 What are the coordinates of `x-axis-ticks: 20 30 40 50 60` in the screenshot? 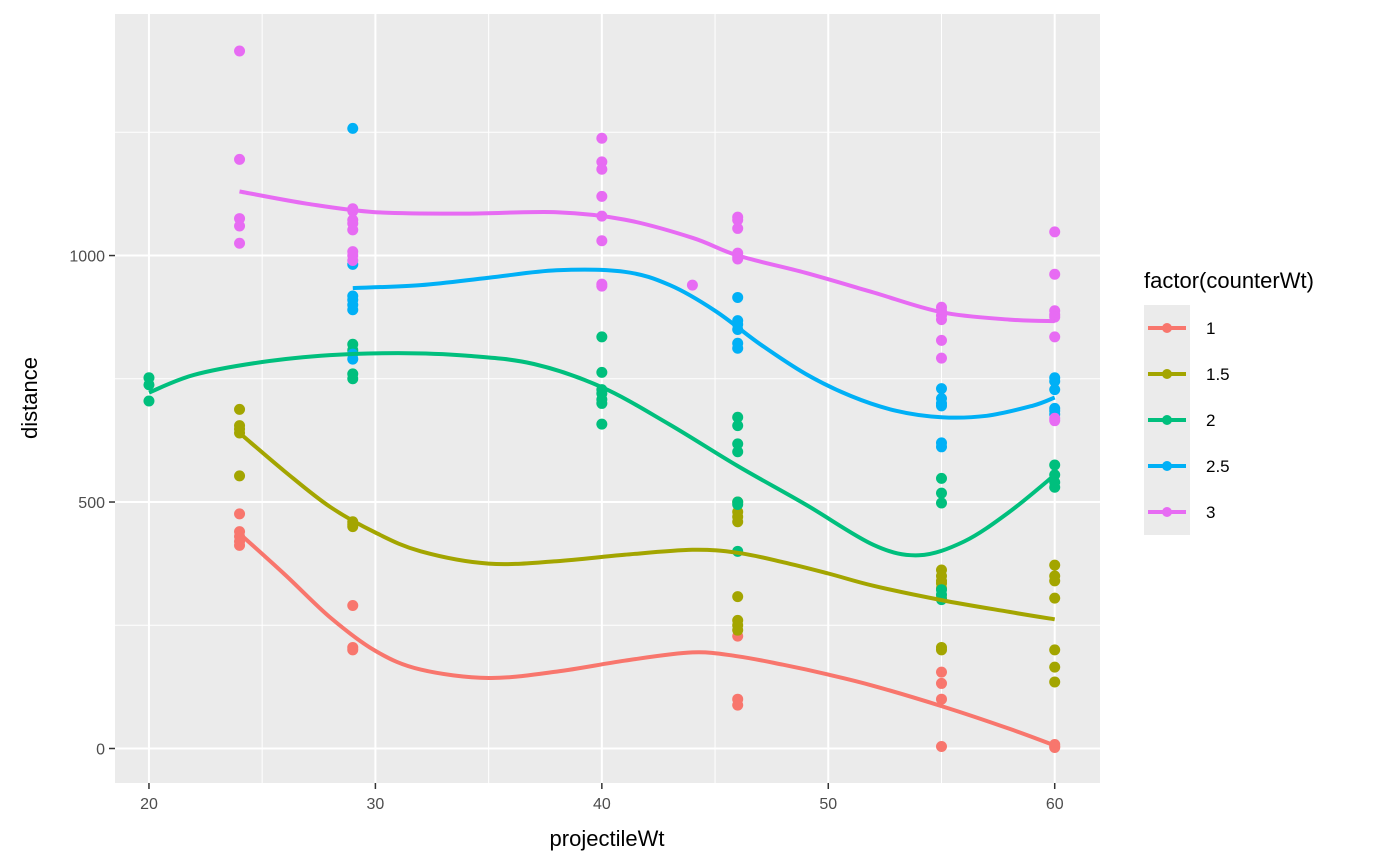 It's located at (602, 798).